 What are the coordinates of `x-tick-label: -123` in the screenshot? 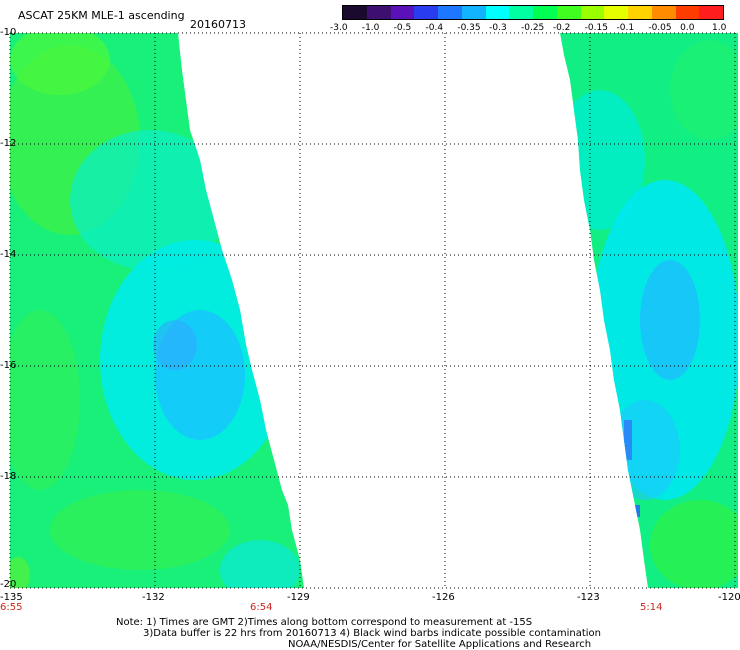 It's located at (588, 597).